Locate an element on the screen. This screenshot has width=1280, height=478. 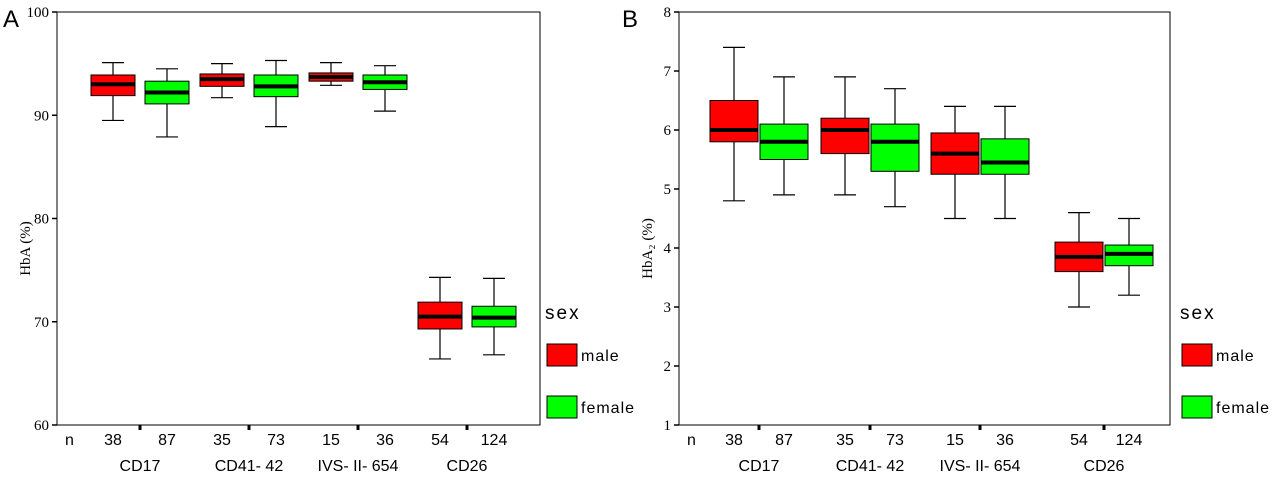
y-tick-label: 4 is located at coordinates (668, 249).